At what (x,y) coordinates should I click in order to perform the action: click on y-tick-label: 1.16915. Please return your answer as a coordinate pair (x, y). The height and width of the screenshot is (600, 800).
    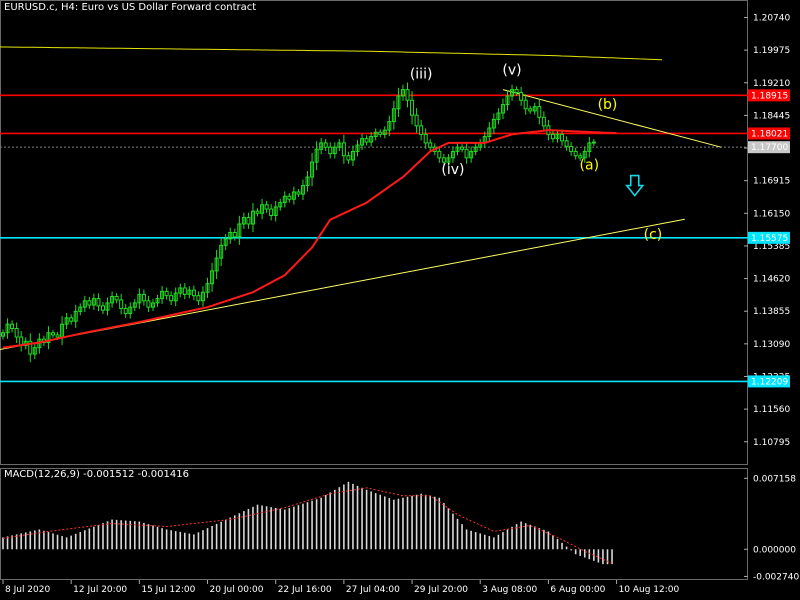
    Looking at the image, I should click on (771, 182).